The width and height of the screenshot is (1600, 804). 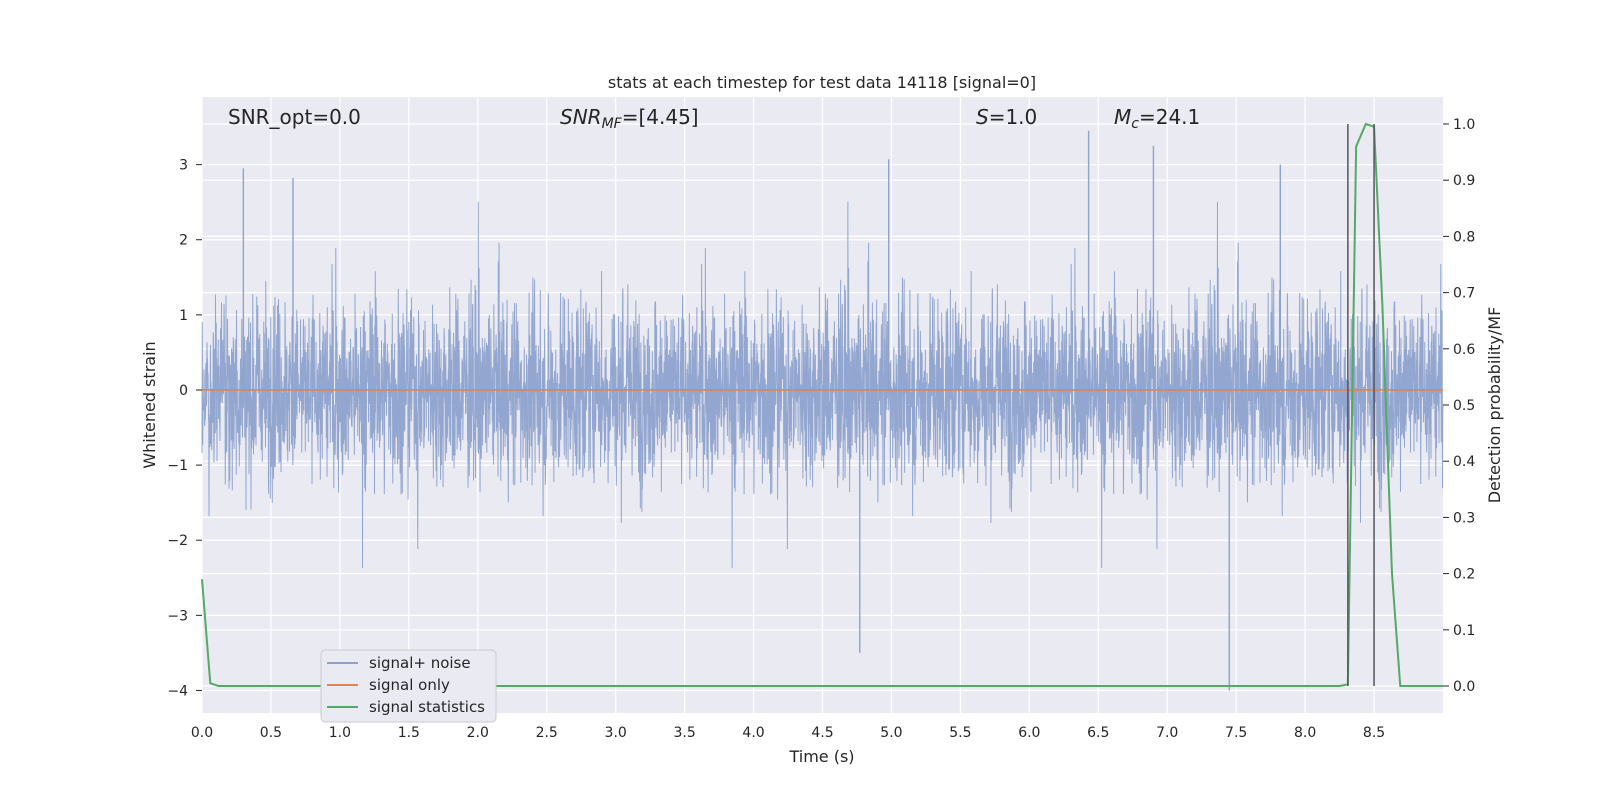 I want to click on x-tick-label: 7.0, so click(x=1167, y=733).